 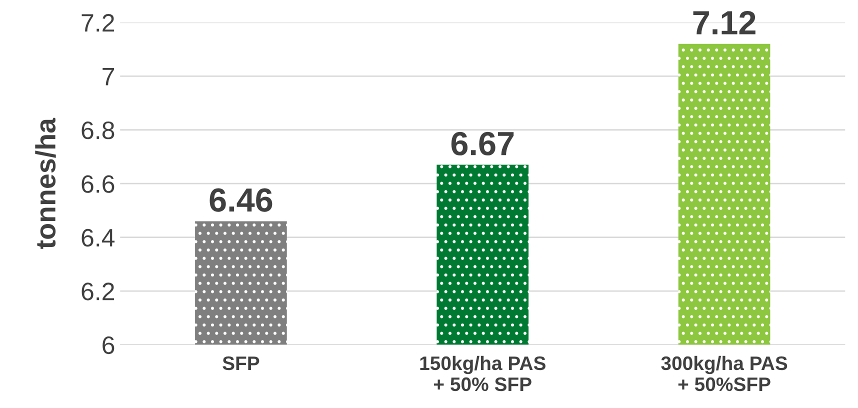 What do you see at coordinates (45, 183) in the screenshot?
I see `y-axis-title: tonnes/ha` at bounding box center [45, 183].